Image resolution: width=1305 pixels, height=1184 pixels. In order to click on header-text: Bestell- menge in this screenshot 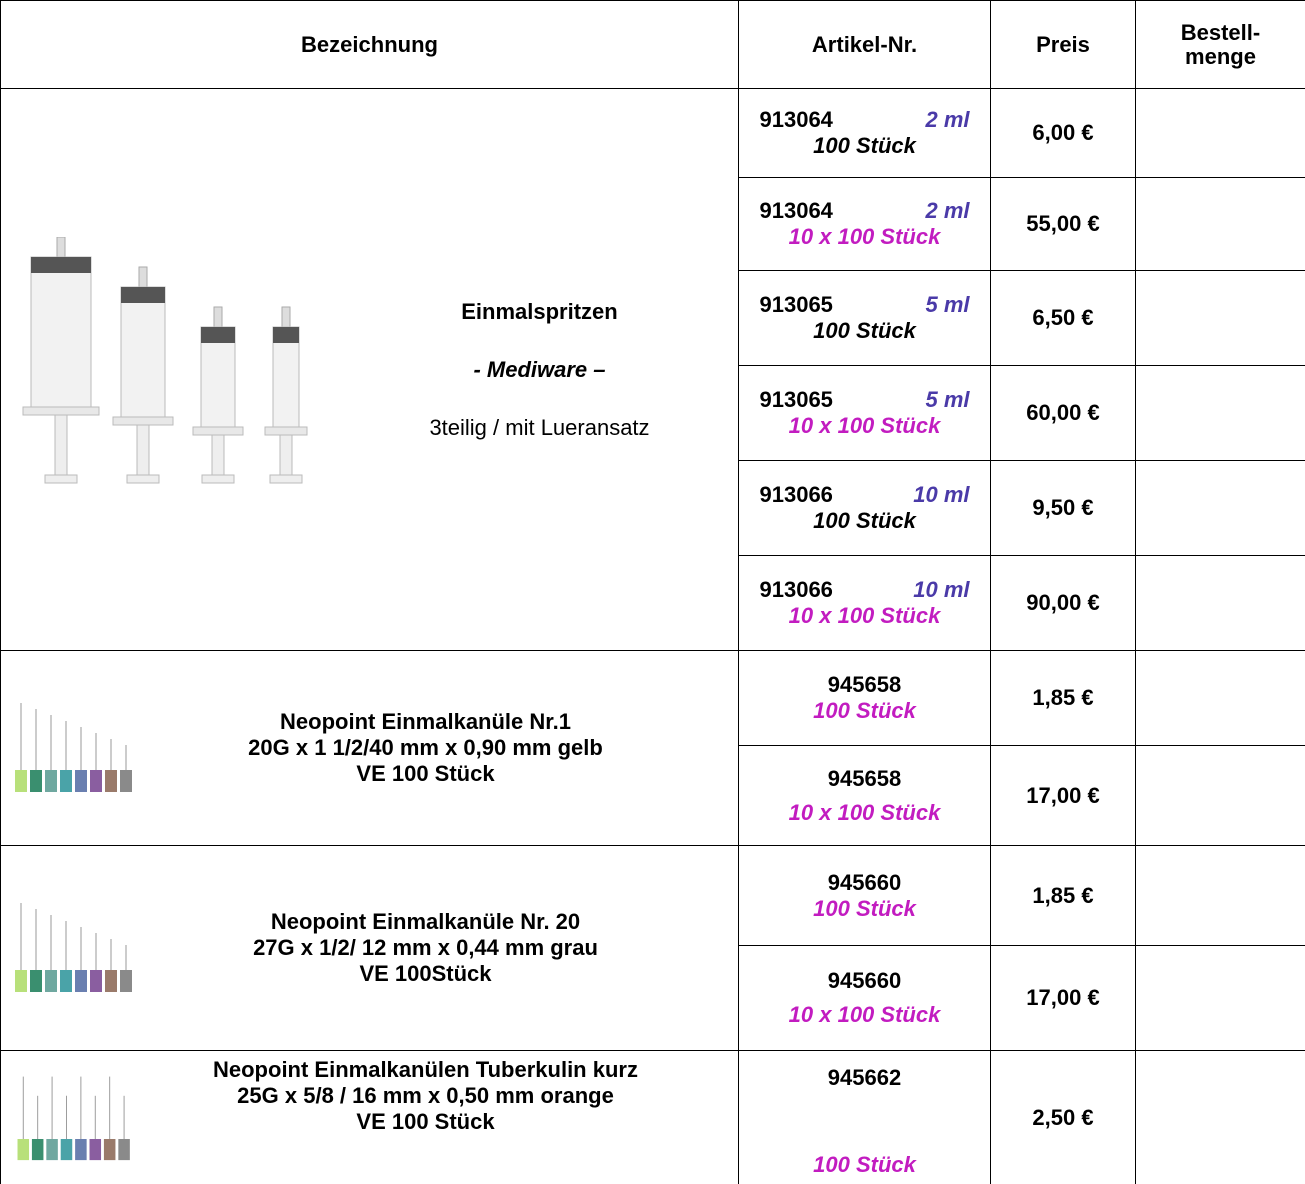, I will do `click(1220, 44)`.